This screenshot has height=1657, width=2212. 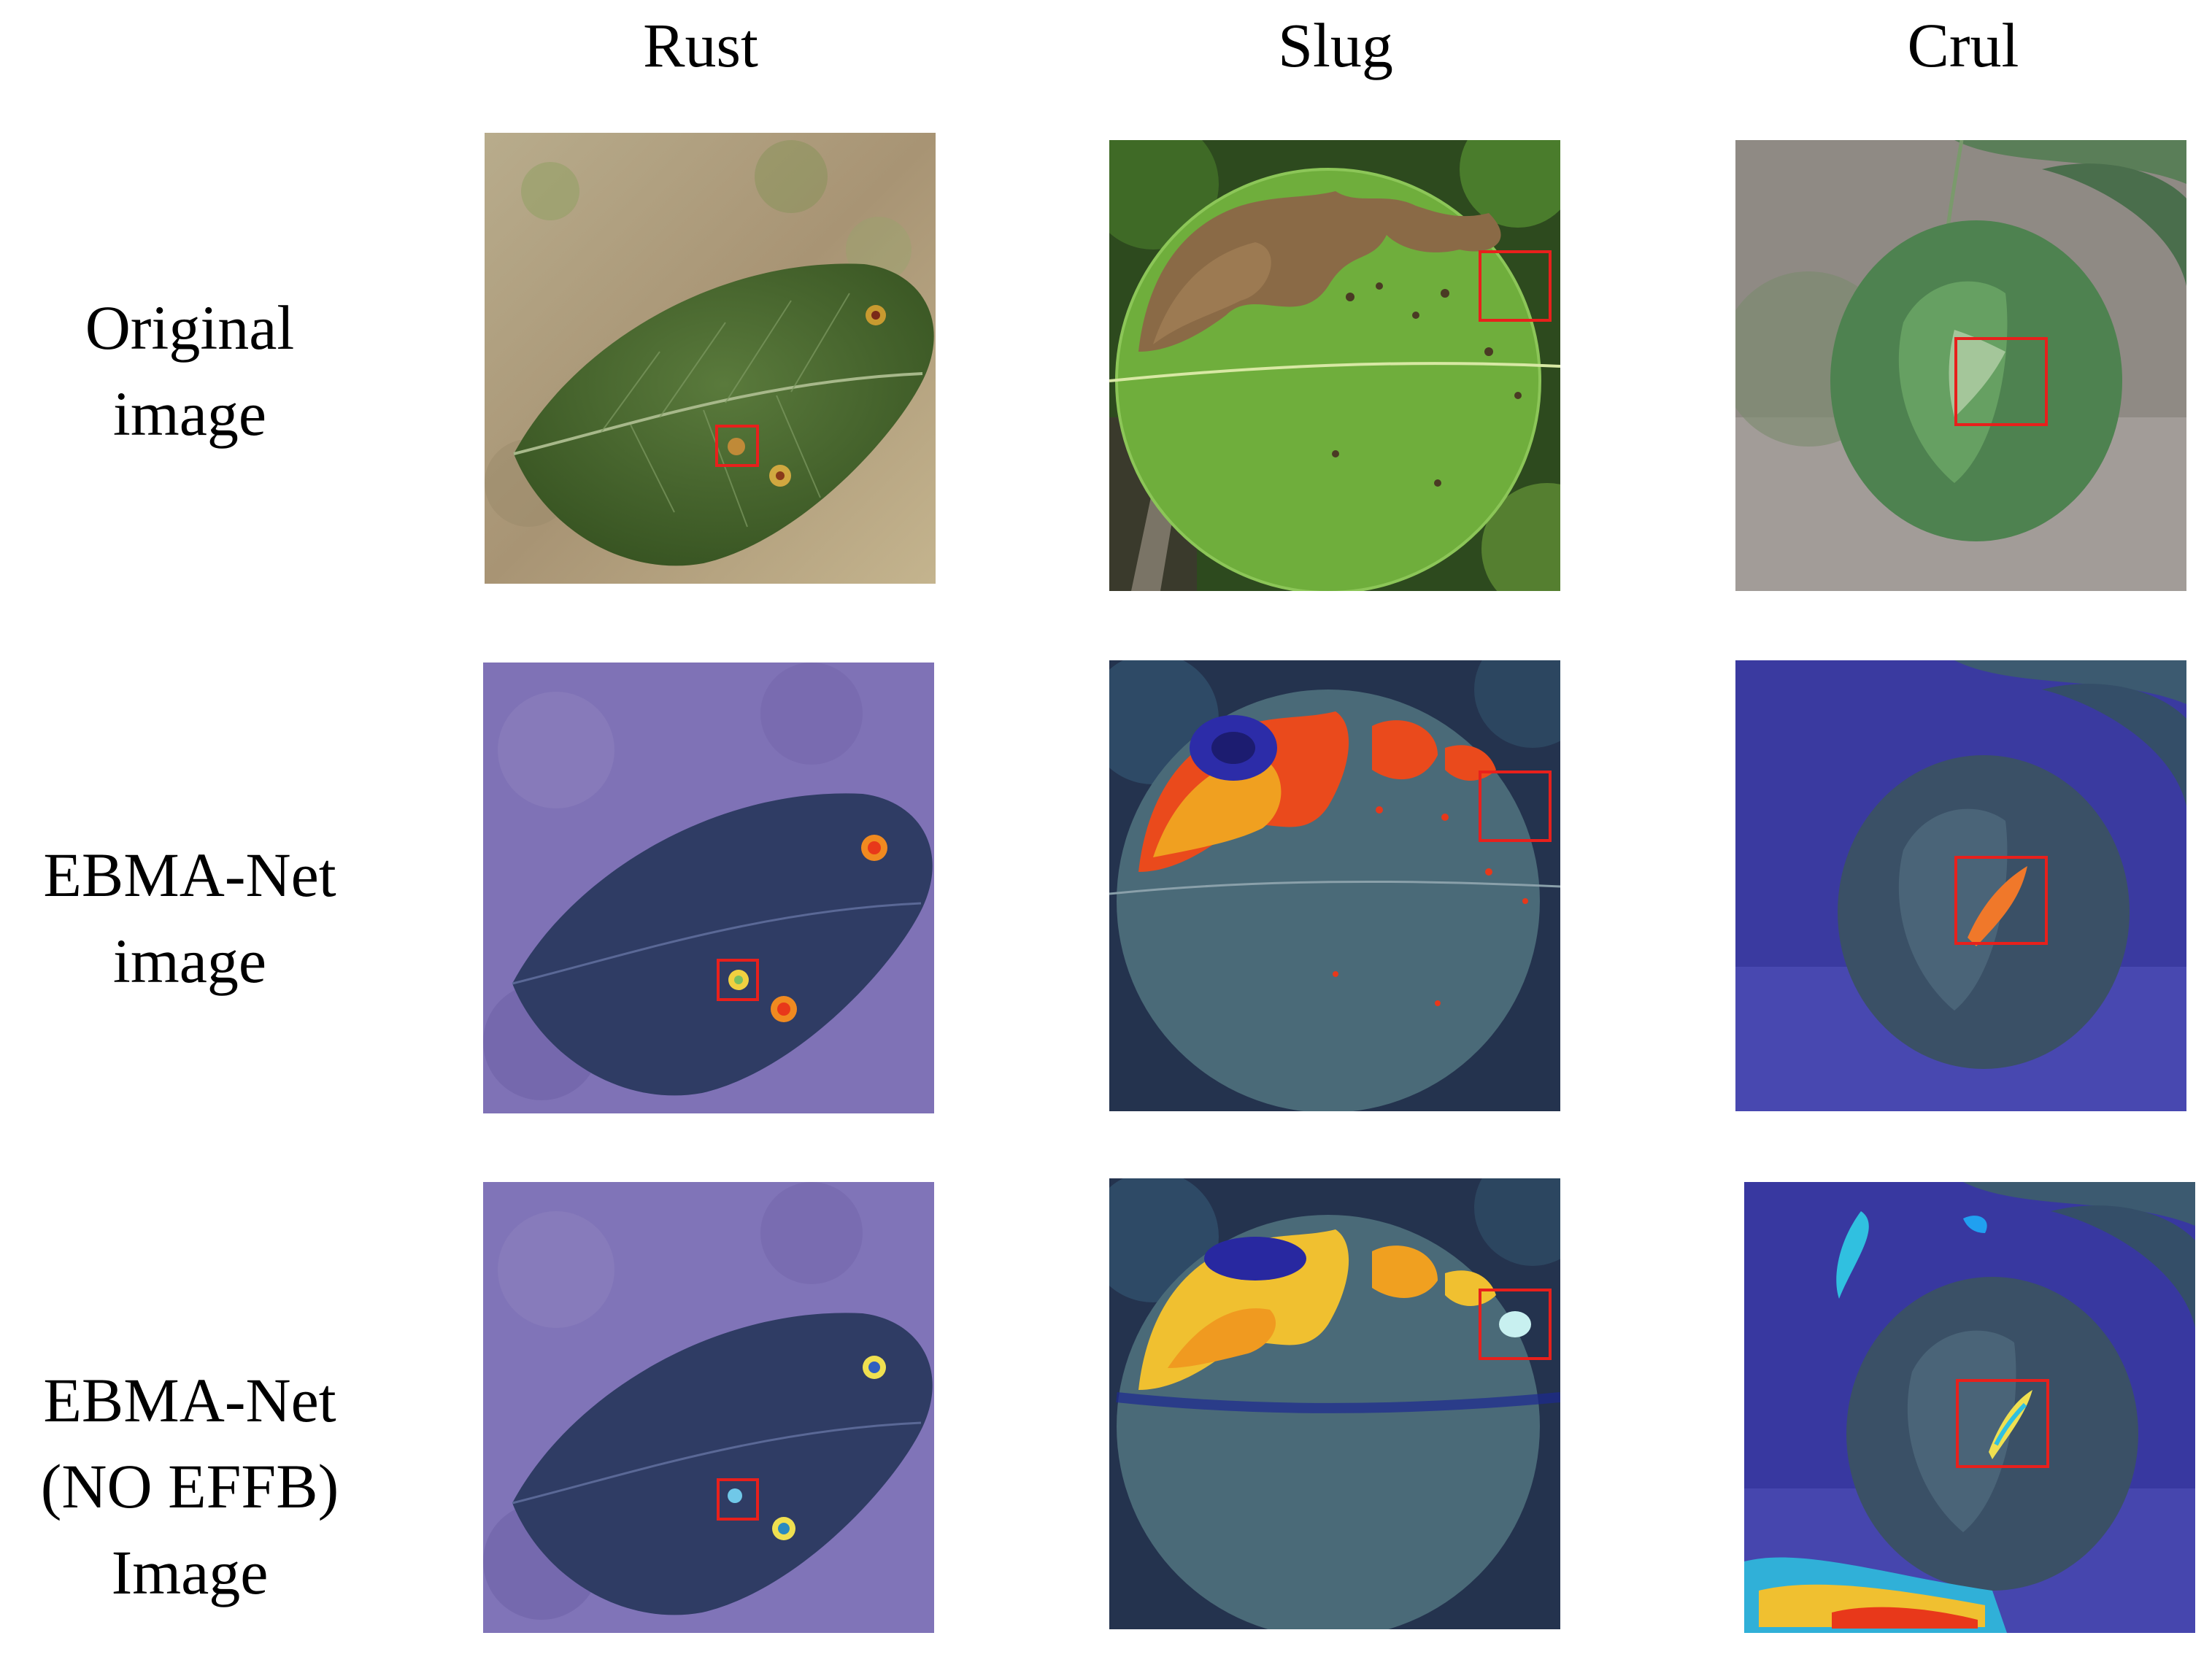 I want to click on slug-ebma-heatmap, so click(x=1334, y=885).